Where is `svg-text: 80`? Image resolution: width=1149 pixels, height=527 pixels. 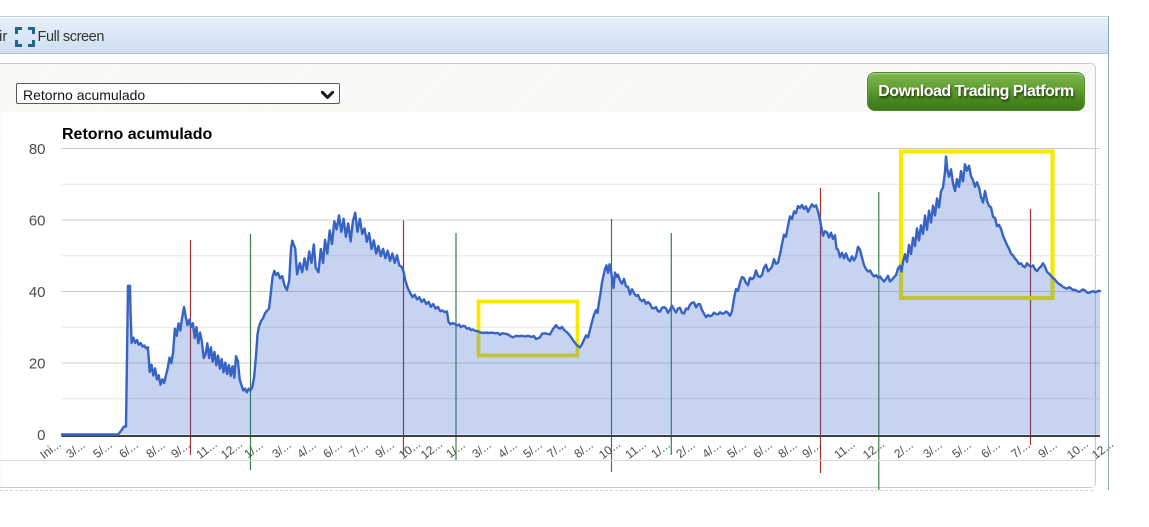
svg-text: 80 is located at coordinates (37, 149).